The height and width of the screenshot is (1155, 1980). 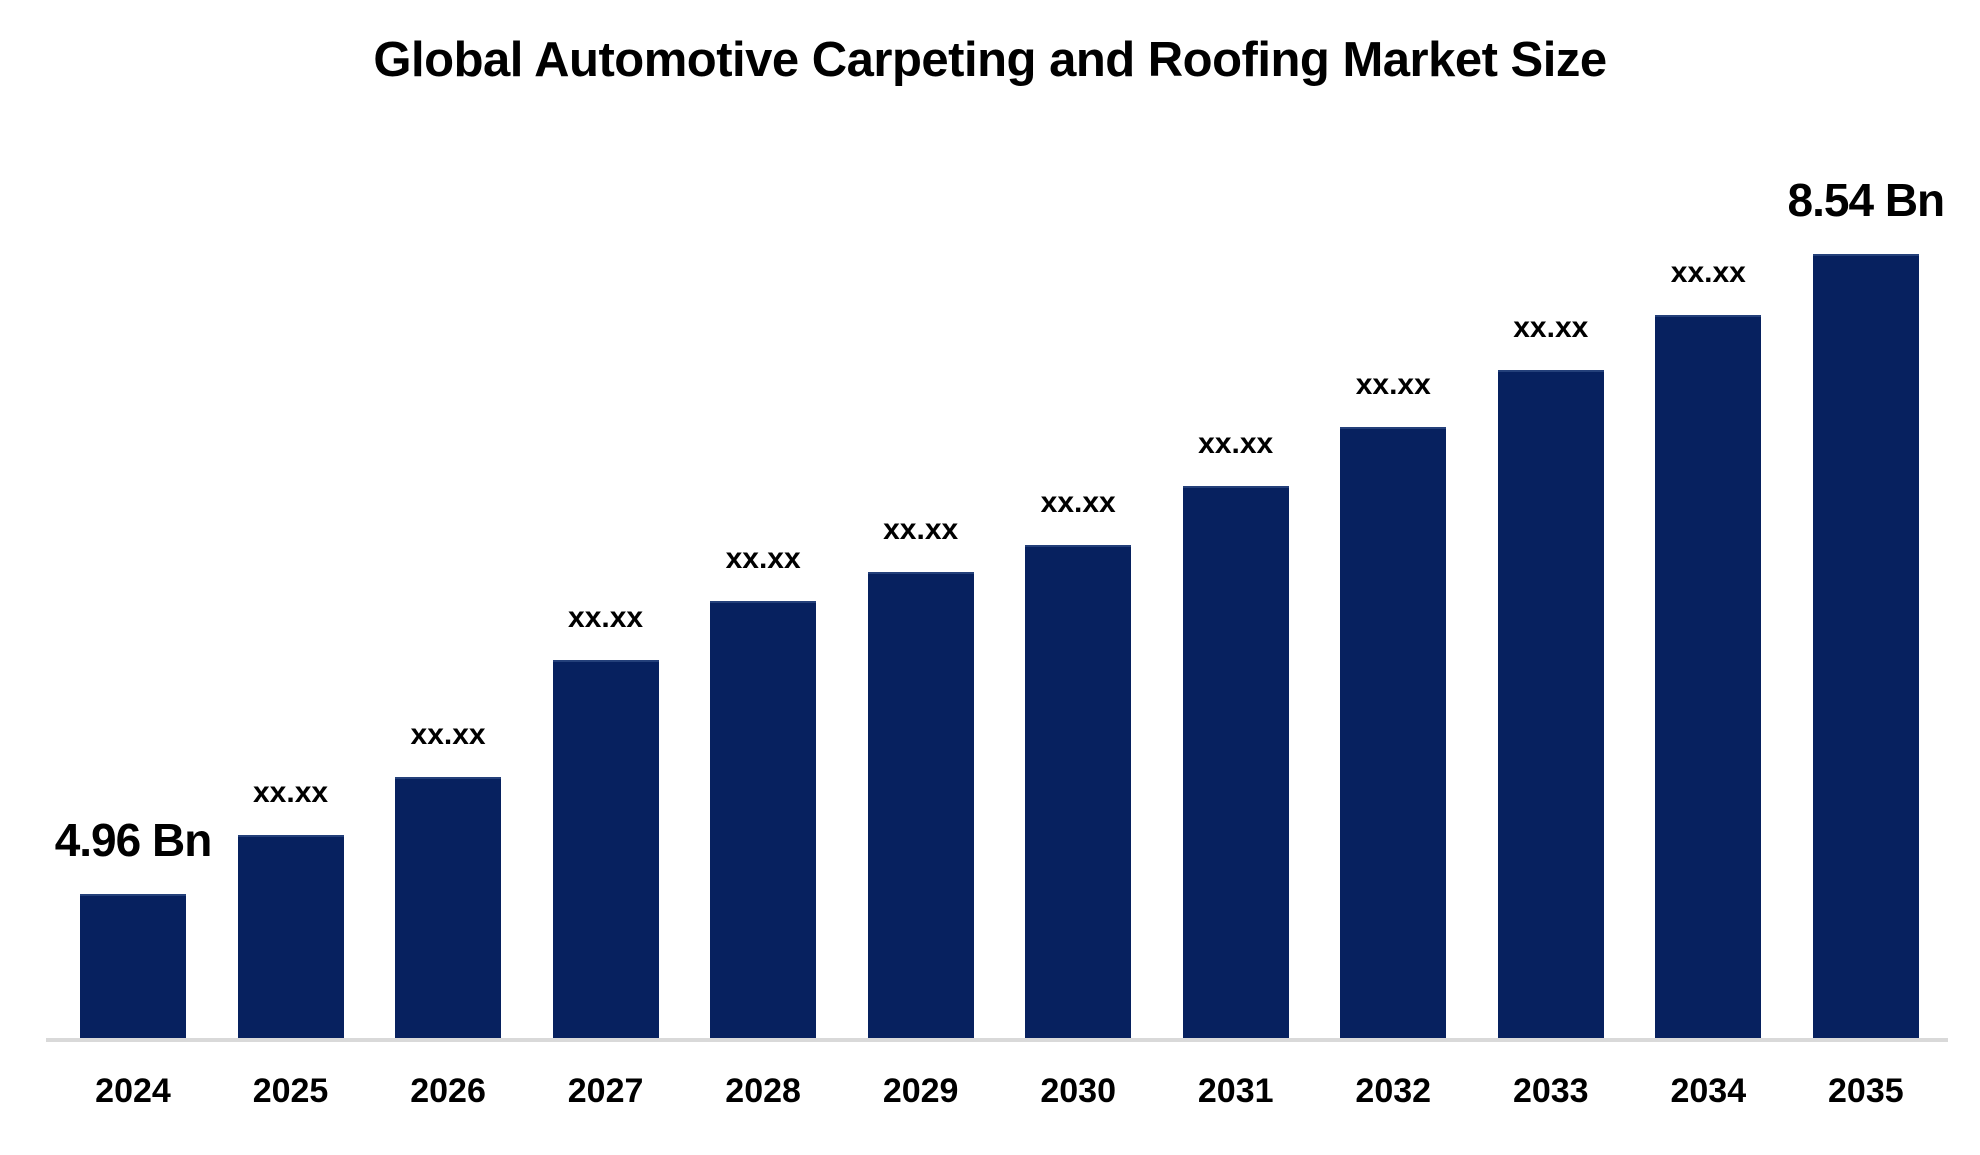 I want to click on x-tick-label-2028: 2028, so click(x=763, y=1091).